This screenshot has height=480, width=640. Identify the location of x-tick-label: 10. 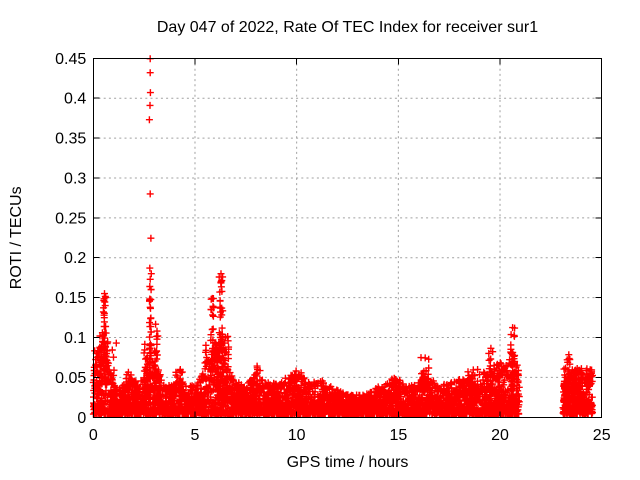
(297, 435).